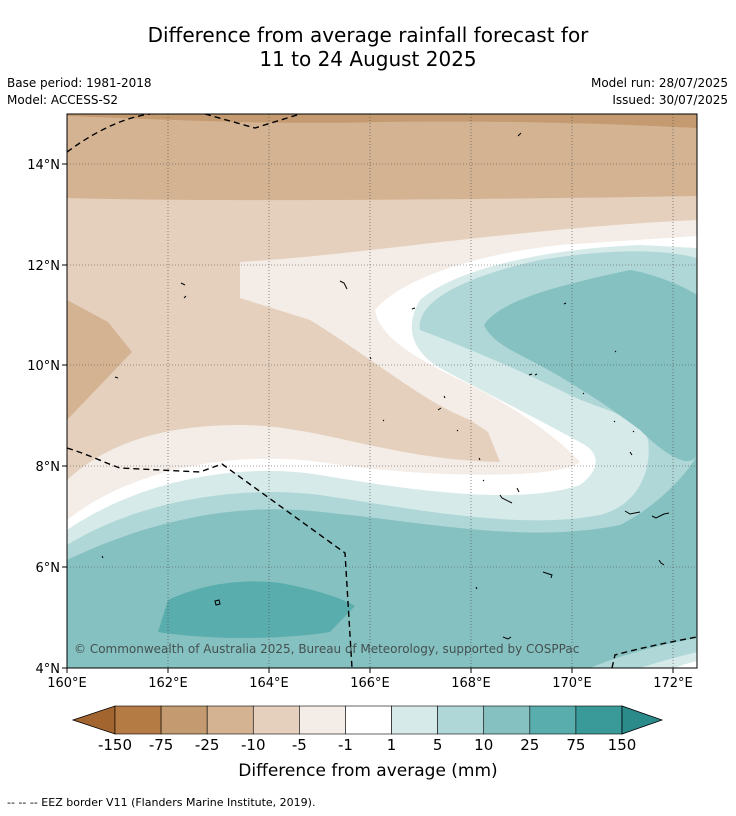 The width and height of the screenshot is (736, 816). What do you see at coordinates (484, 745) in the screenshot?
I see `colorbar-tick-label: 10` at bounding box center [484, 745].